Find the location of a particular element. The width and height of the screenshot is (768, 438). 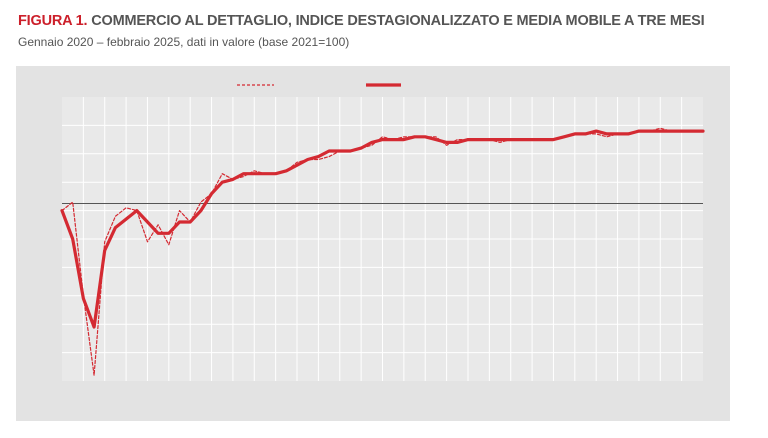

figure-label: FIGURA 1. is located at coordinates (53, 21).